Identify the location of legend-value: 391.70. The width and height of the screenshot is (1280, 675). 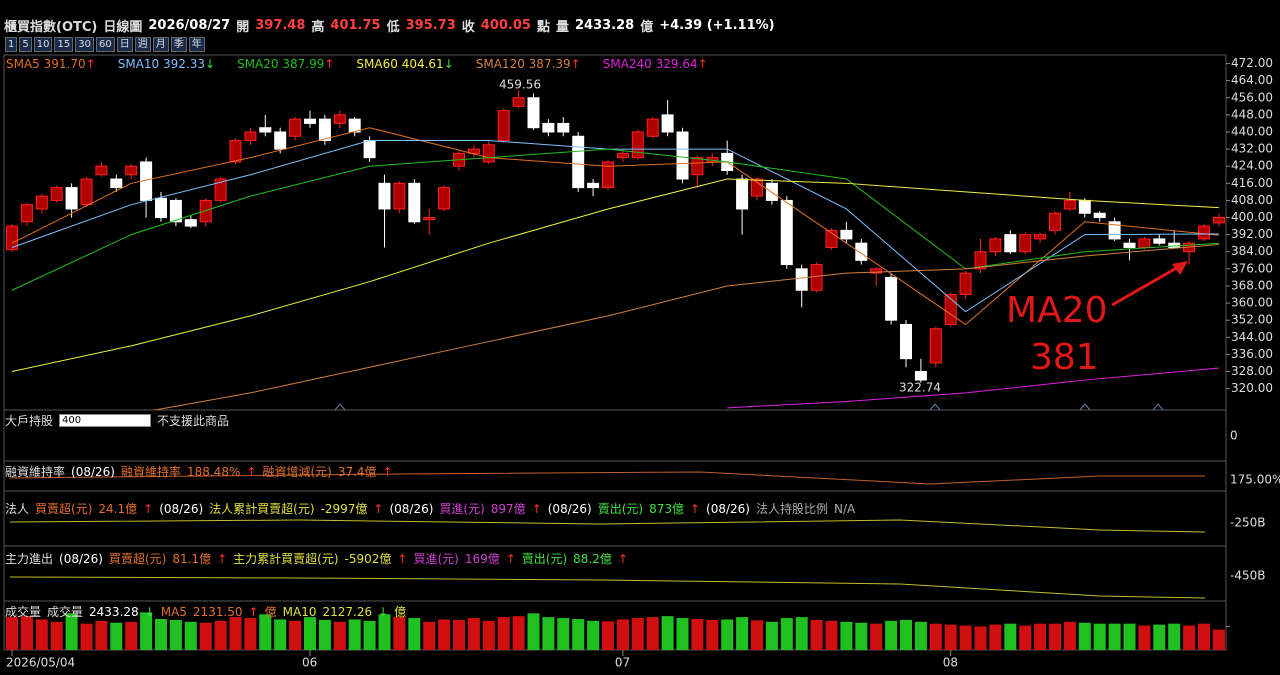
(64, 64).